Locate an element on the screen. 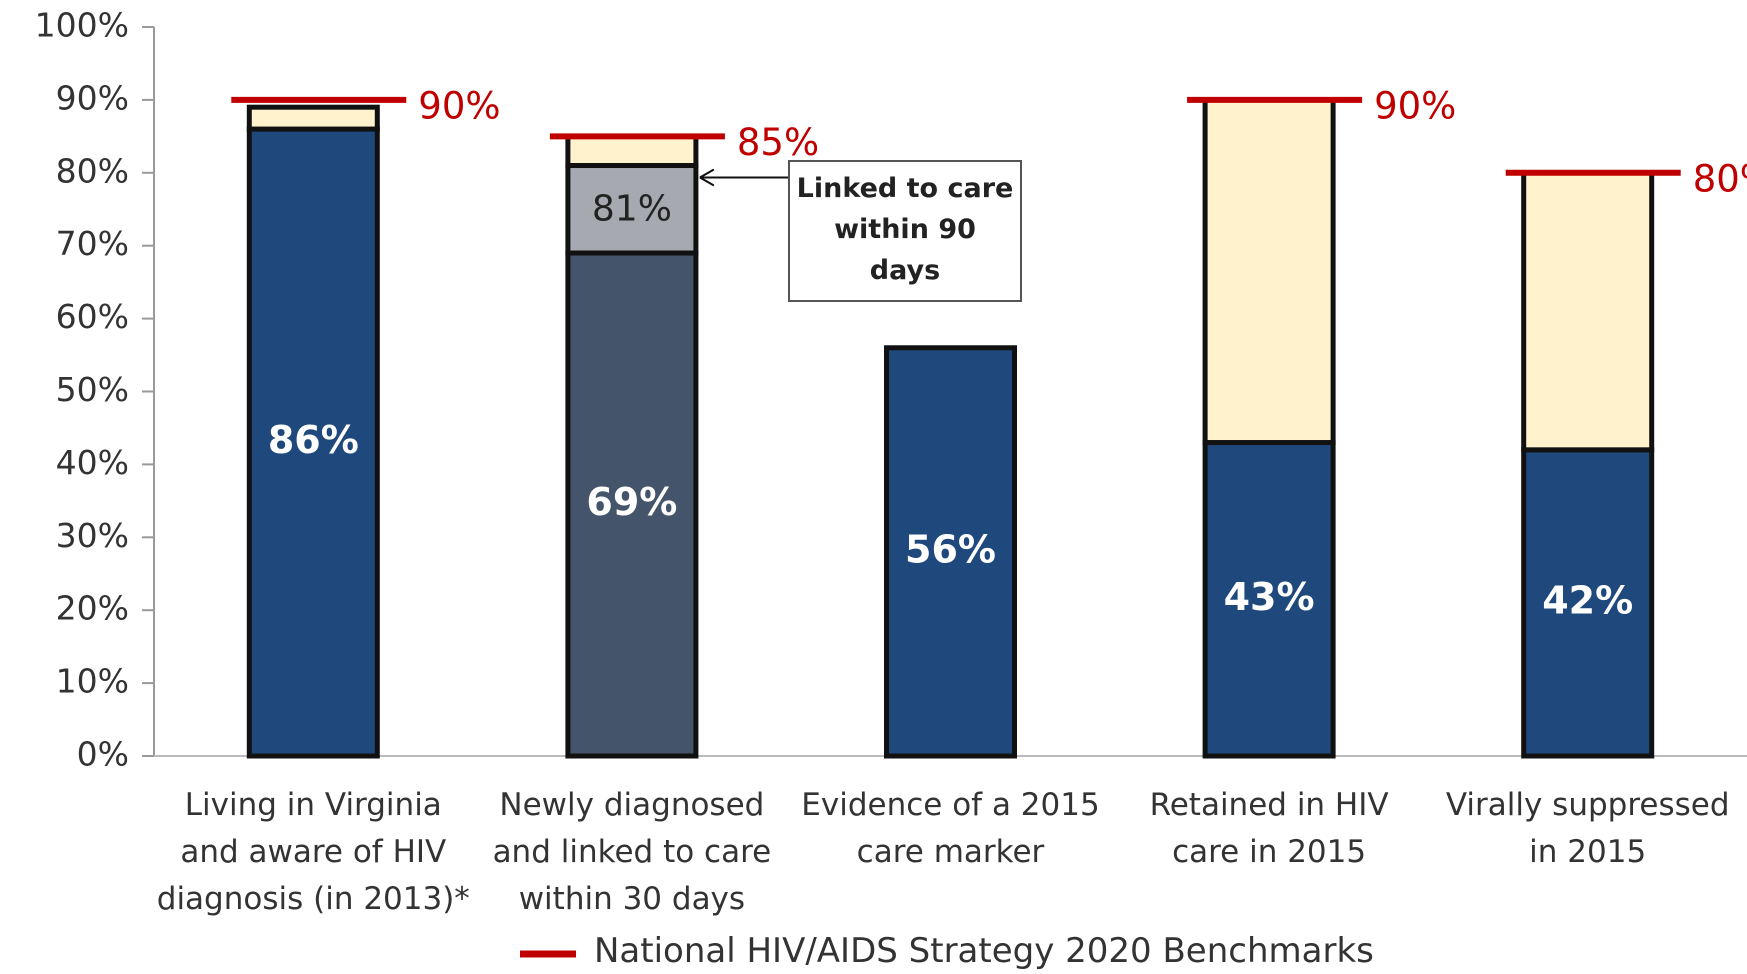  value-label: 43% is located at coordinates (1269, 597).